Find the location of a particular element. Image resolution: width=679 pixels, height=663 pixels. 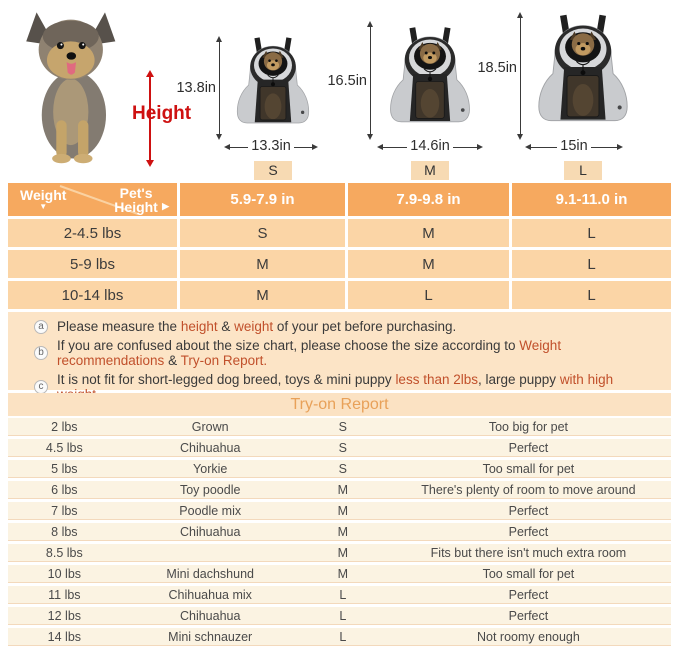

tryon-cell-breed: Yorkie is located at coordinates (210, 468).